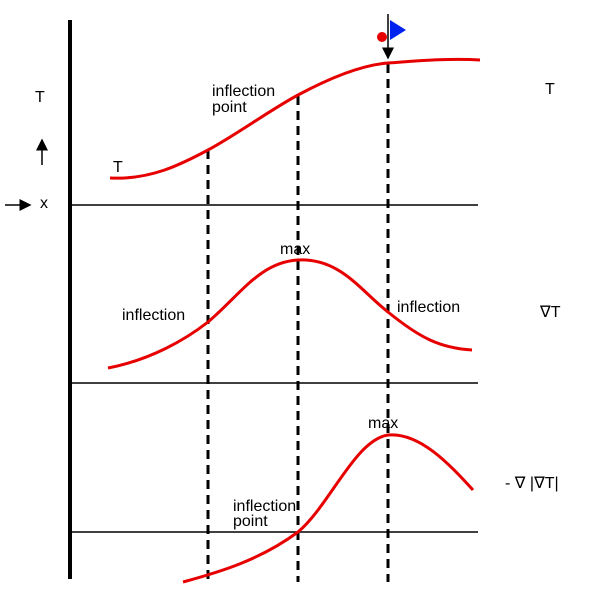  Describe the element at coordinates (295, 118) in the screenshot. I see `temperature-curve` at that location.